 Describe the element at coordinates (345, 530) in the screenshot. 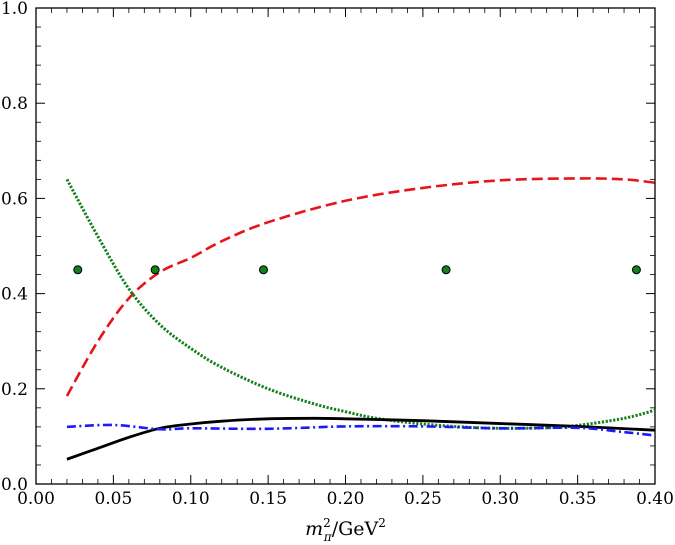

I see `x-axis-label: m2 π/GeV2` at that location.